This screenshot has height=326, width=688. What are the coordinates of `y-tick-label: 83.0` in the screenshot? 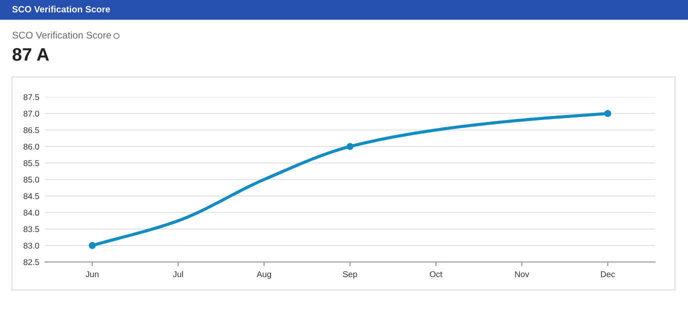 It's located at (32, 245).